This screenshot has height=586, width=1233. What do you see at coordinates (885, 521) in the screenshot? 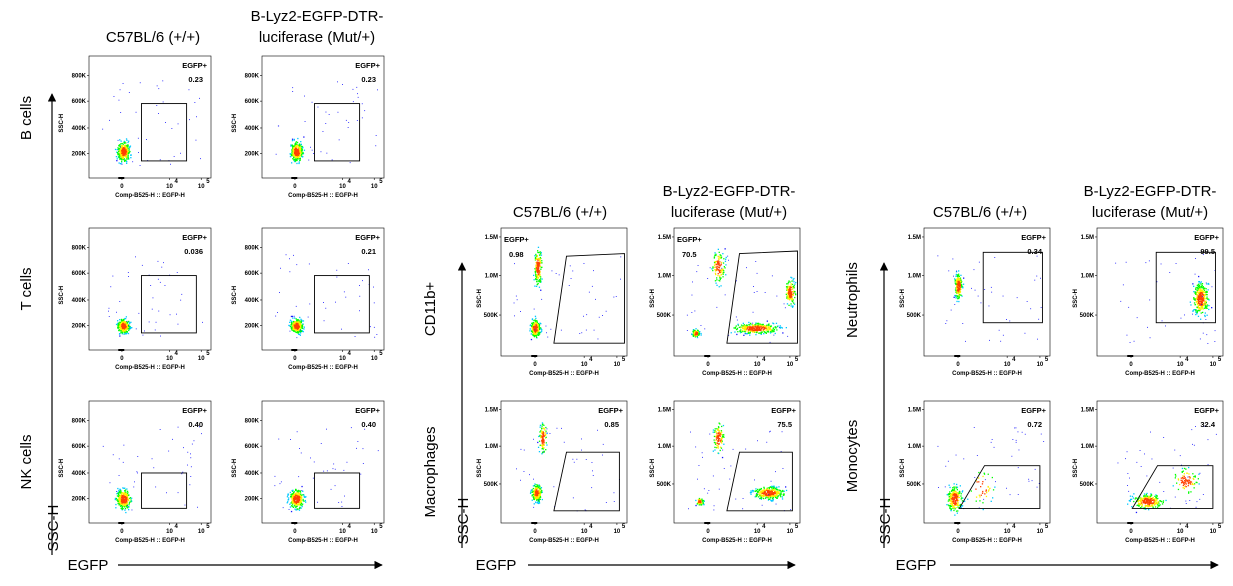
I see `y-axis-label: SSC-H` at bounding box center [885, 521].